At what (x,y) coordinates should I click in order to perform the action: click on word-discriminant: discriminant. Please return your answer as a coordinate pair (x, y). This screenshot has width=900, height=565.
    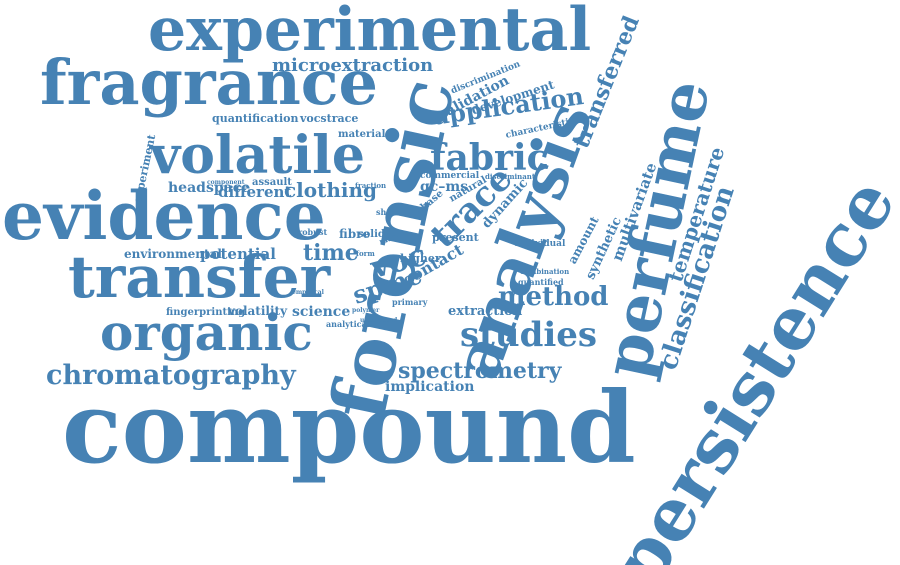
    Looking at the image, I should click on (510, 176).